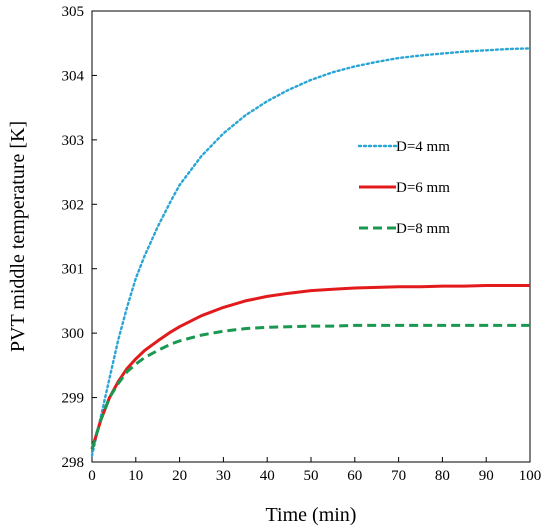 The image size is (550, 530). Describe the element at coordinates (135, 476) in the screenshot. I see `x-tick-label: 10` at that location.